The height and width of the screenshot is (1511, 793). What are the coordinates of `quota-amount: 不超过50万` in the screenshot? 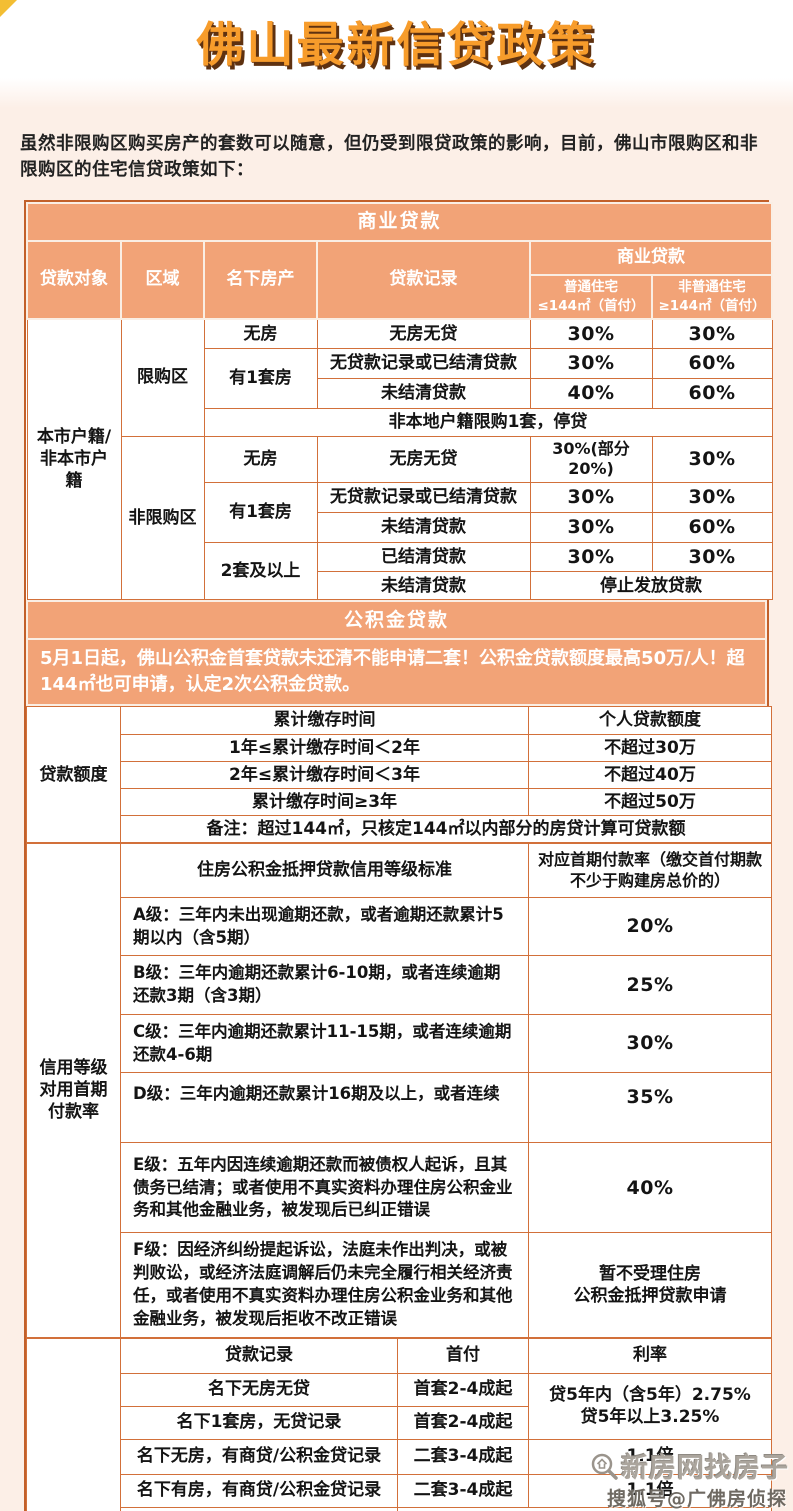 It's located at (650, 801).